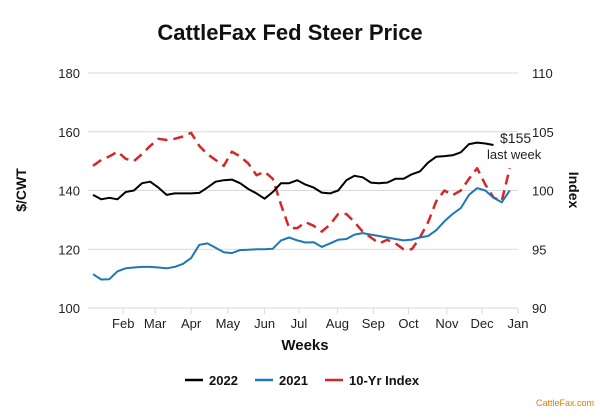  I want to click on x-axis: Feb Mar Apr May Jun Jul Aug Sep Oct Nov Dec Jan, so click(320, 319).